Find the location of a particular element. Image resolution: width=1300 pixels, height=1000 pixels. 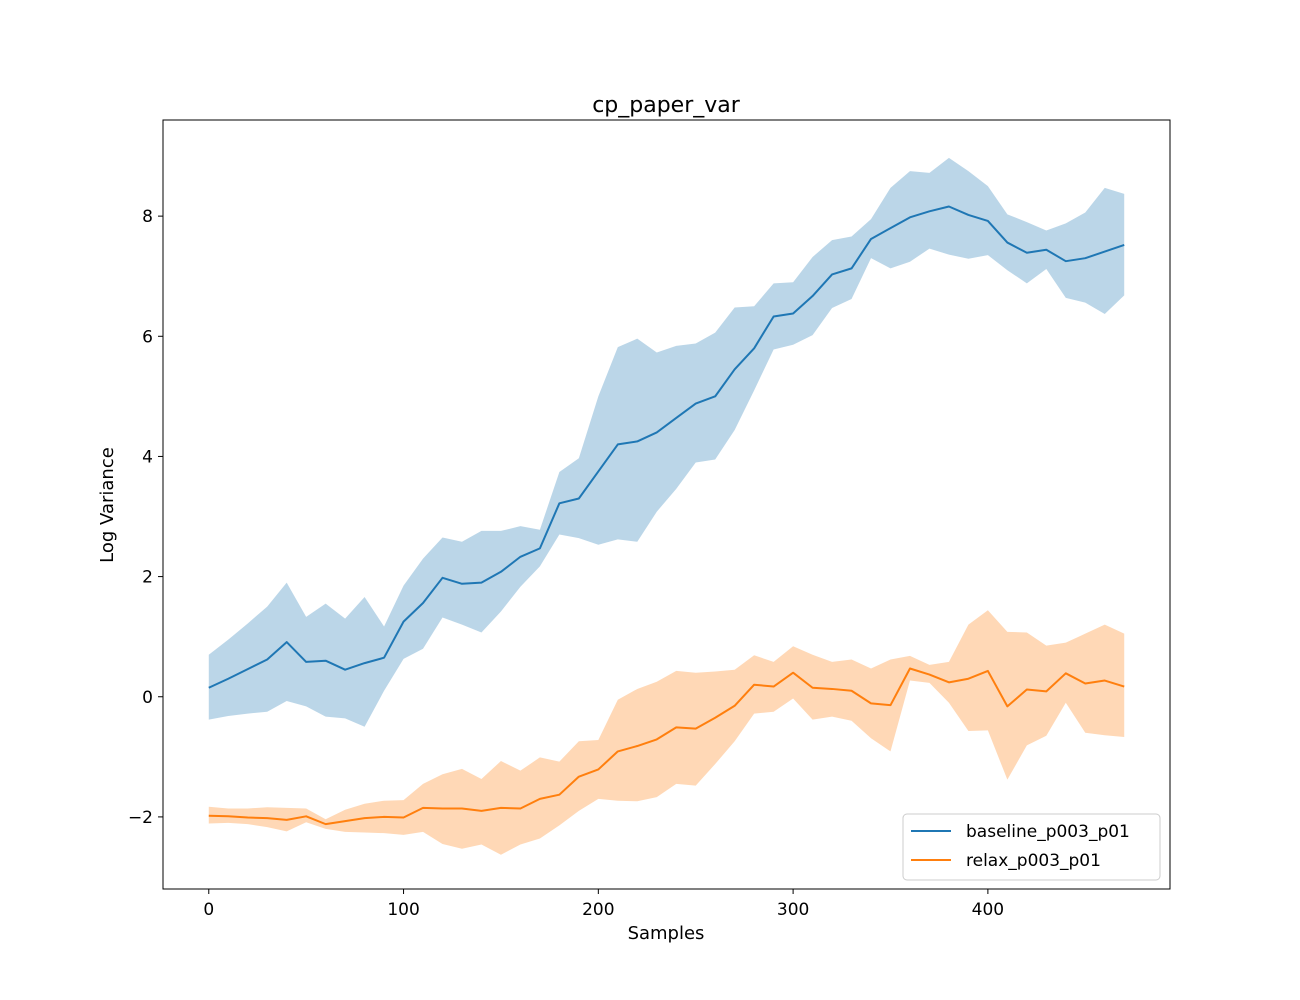

x-tick-label: 400 is located at coordinates (988, 910).